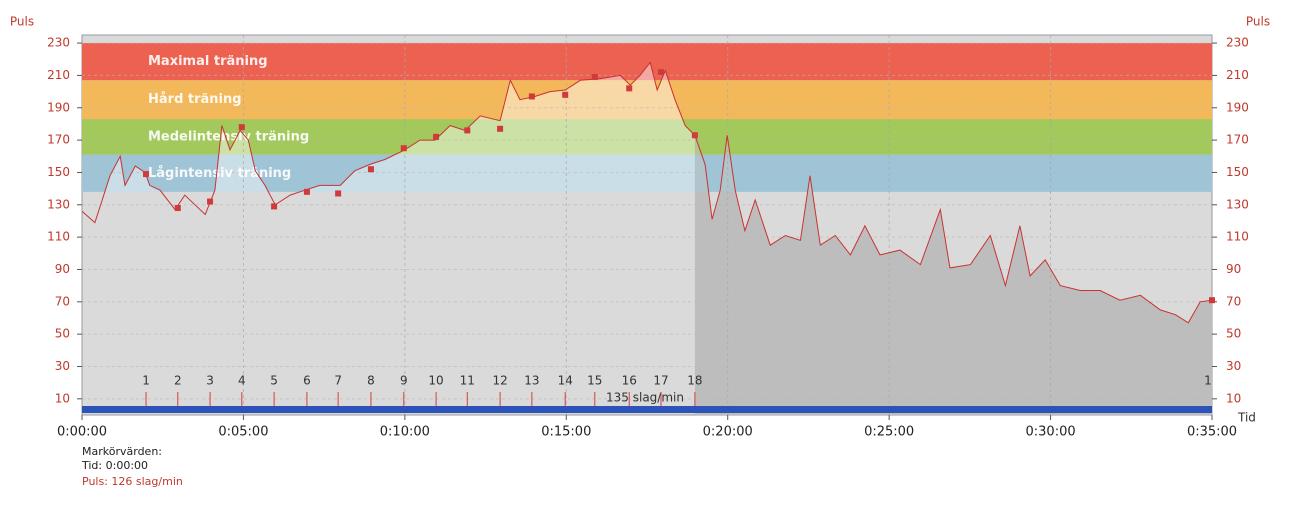 The width and height of the screenshot is (1297, 526). Describe the element at coordinates (58, 75) in the screenshot. I see `y-tick-label: 210` at that location.